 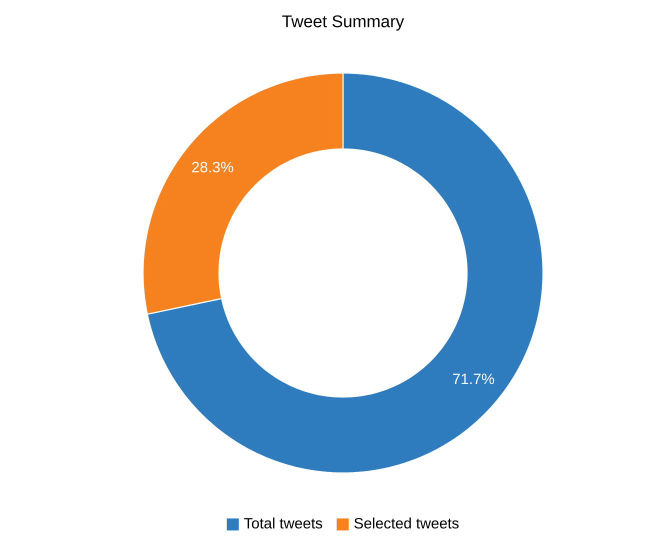 I want to click on chart-title: Tweet Summary, so click(x=343, y=23).